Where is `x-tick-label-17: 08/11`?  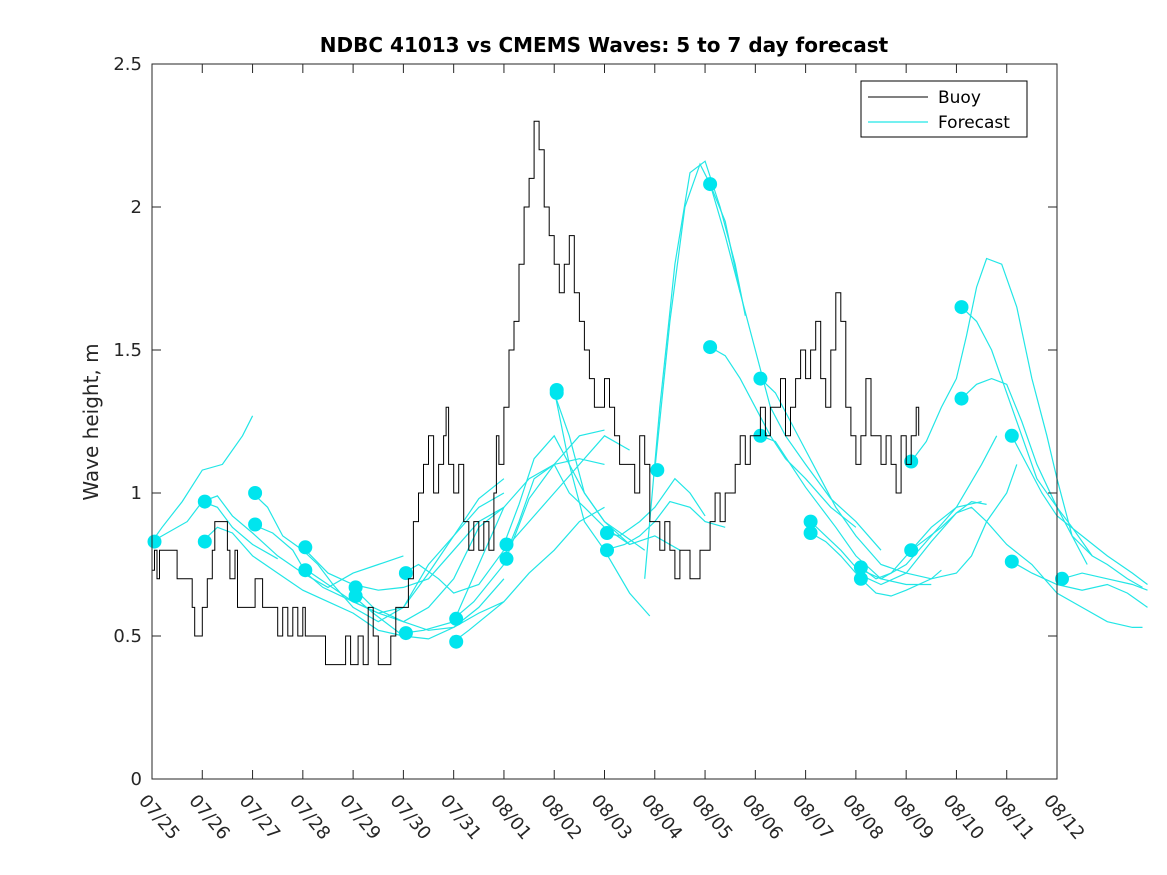 x-tick-label-17: 08/11 is located at coordinates (1013, 817).